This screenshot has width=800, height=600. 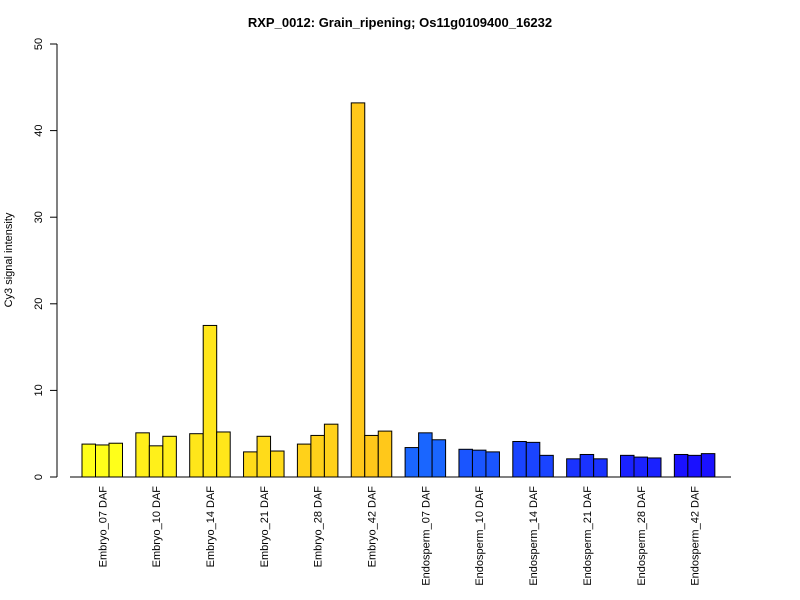 What do you see at coordinates (39, 304) in the screenshot?
I see `y-tick-label: 20` at bounding box center [39, 304].